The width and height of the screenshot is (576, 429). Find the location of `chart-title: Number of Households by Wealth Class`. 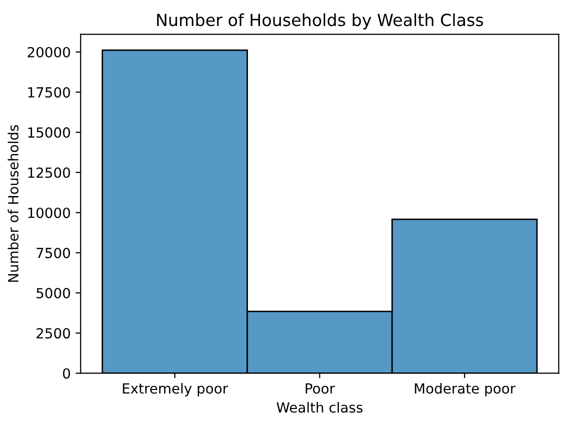

chart-title: Number of Households by Wealth Class is located at coordinates (320, 21).